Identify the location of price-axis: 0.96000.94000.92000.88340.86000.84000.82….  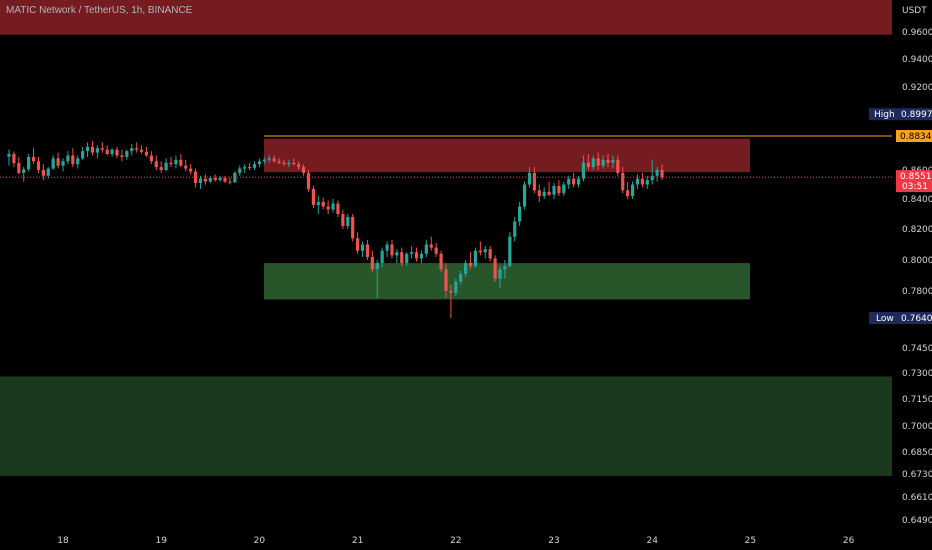
(900, 277).